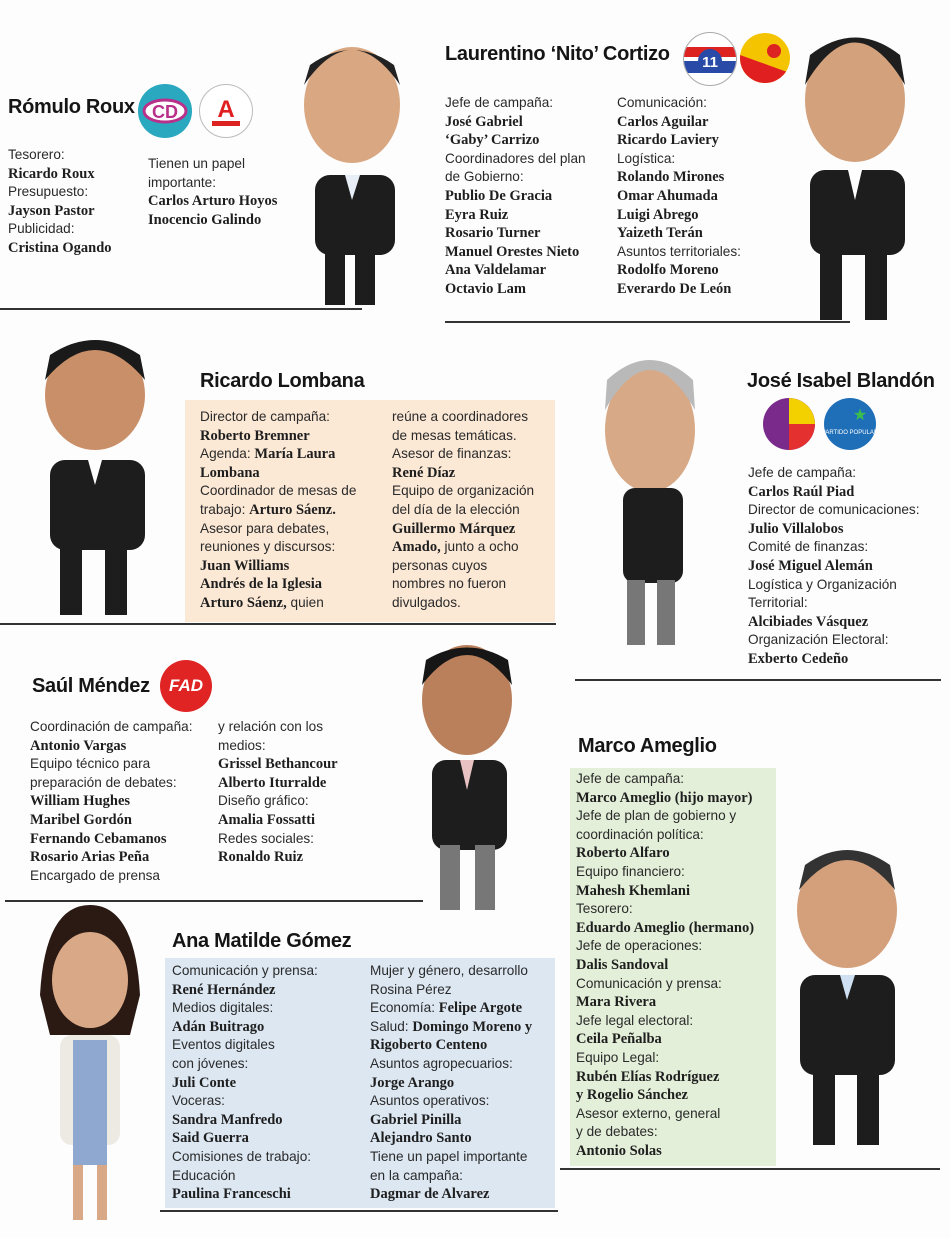 Image resolution: width=950 pixels, height=1238 pixels. Describe the element at coordinates (679, 140) in the screenshot. I see `team-line: Ricardo Laviery` at that location.